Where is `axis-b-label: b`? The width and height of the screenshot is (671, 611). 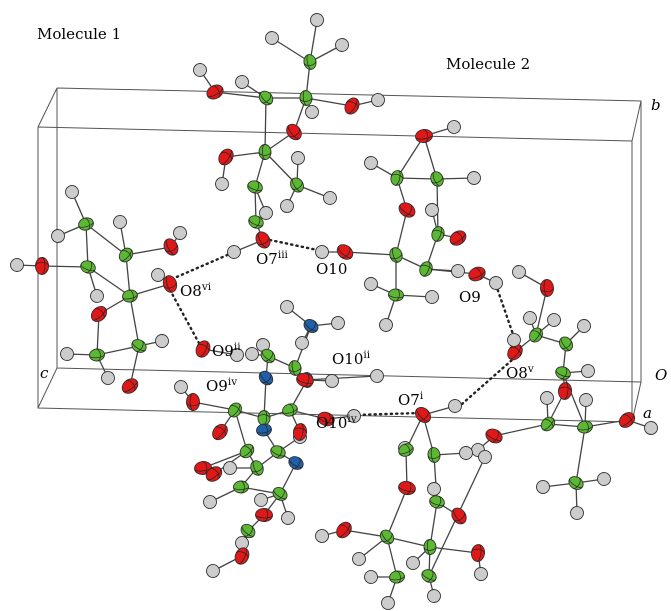
axis-b-label: b is located at coordinates (656, 105).